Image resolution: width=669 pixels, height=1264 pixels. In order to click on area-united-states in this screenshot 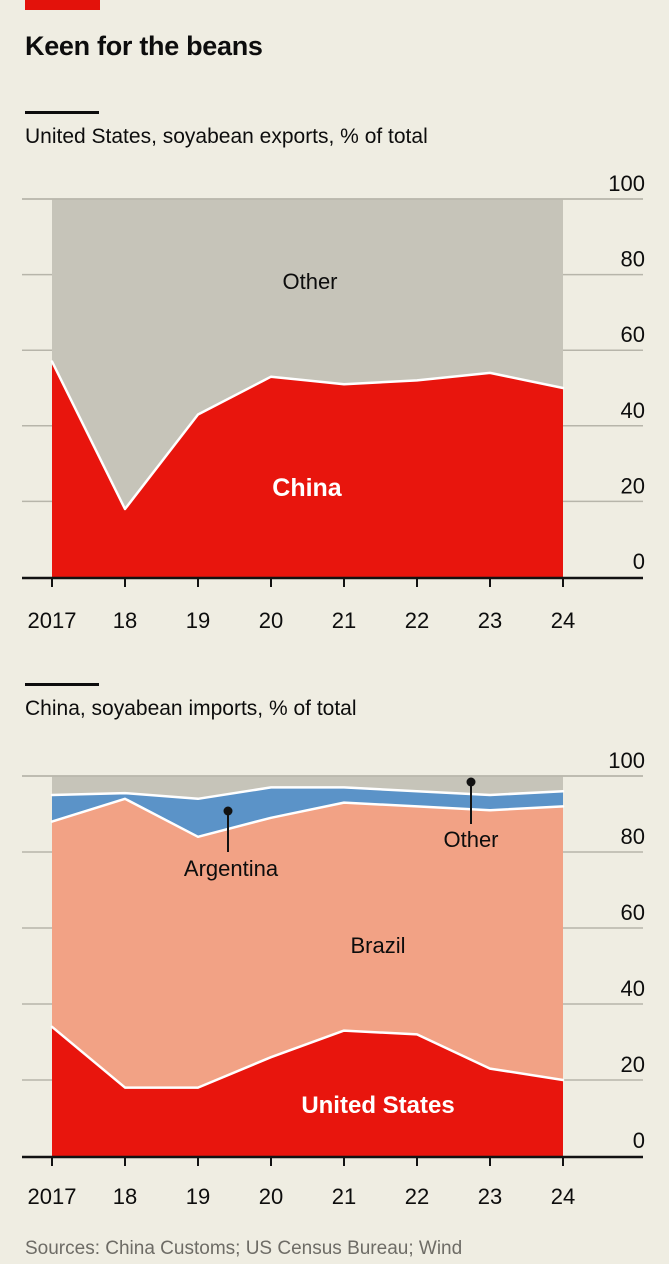, I will do `click(307, 1091)`.